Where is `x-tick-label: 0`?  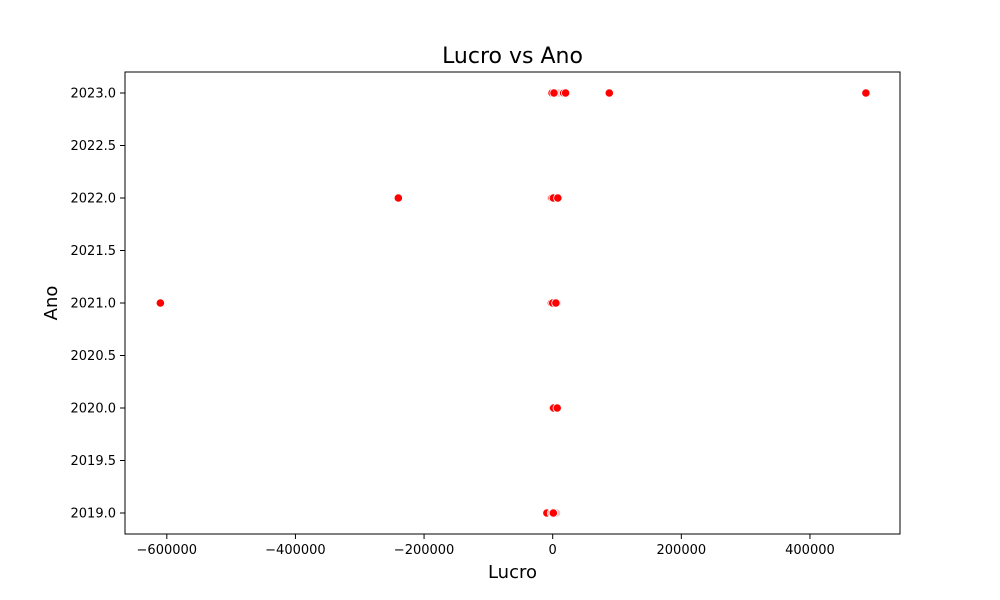 x-tick-label: 0 is located at coordinates (553, 550).